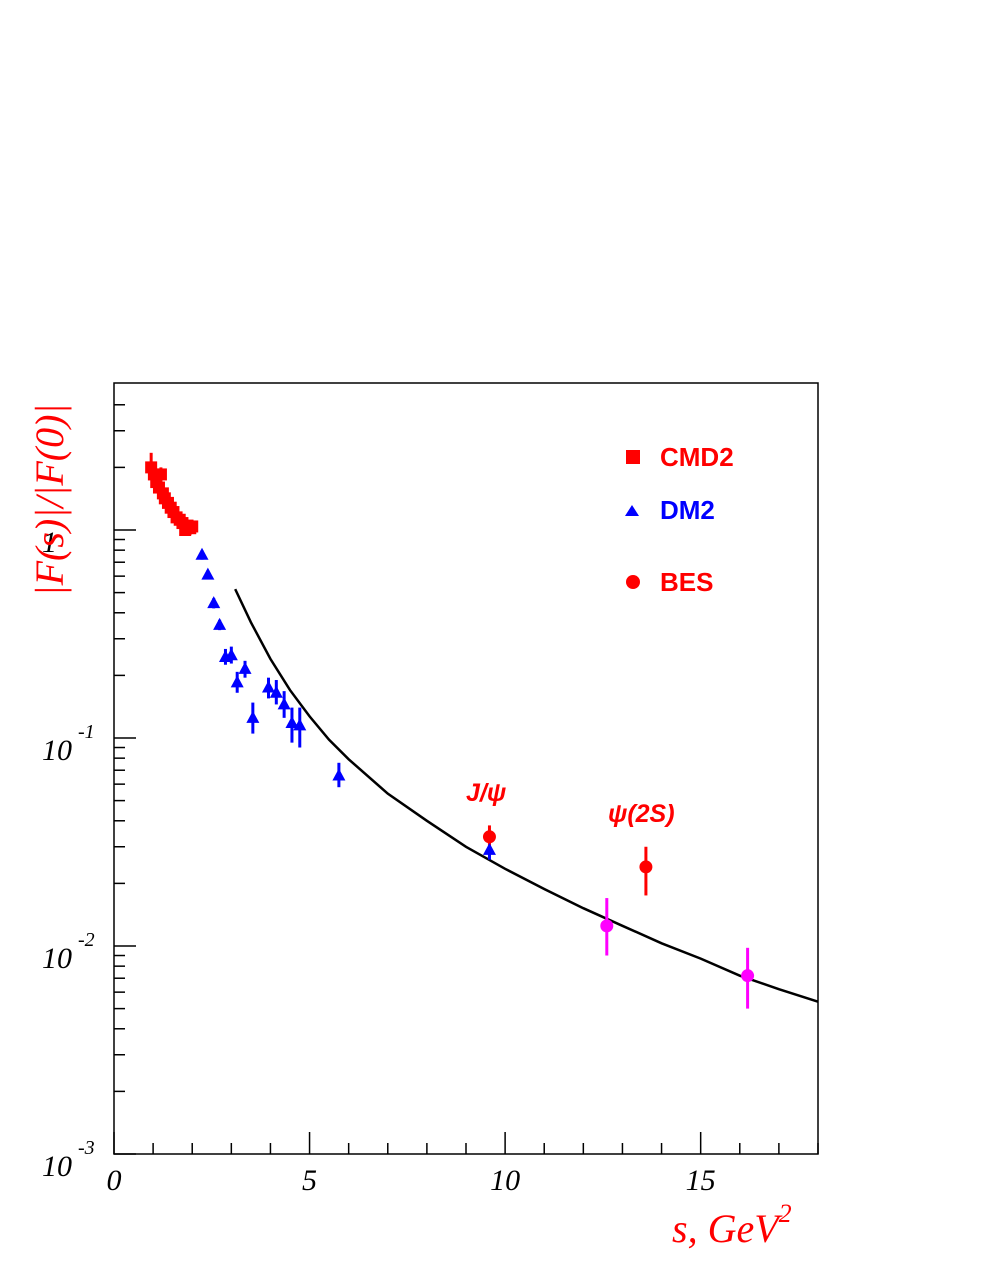 The width and height of the screenshot is (981, 1269). I want to click on legend-label-cmd2: CMD2, so click(697, 457).